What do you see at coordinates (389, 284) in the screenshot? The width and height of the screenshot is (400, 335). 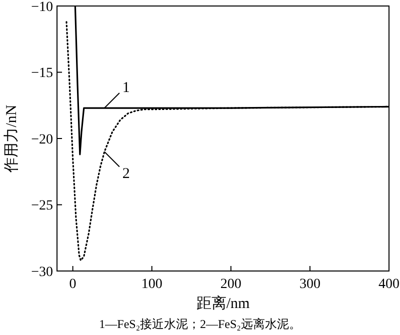 I see `x-tick-label: 400` at bounding box center [389, 284].